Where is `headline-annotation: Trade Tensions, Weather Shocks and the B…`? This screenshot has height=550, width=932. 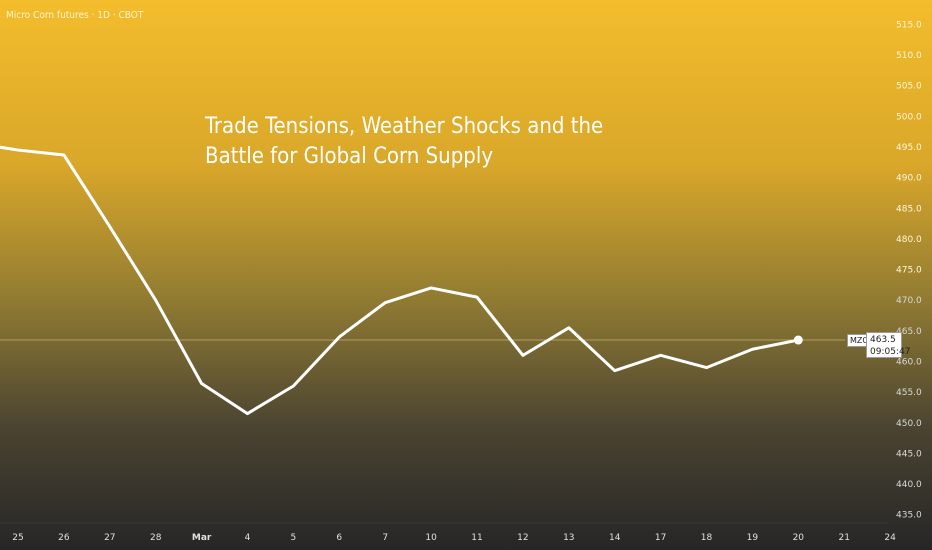 headline-annotation: Trade Tensions, Weather Shocks and the B… is located at coordinates (404, 141).